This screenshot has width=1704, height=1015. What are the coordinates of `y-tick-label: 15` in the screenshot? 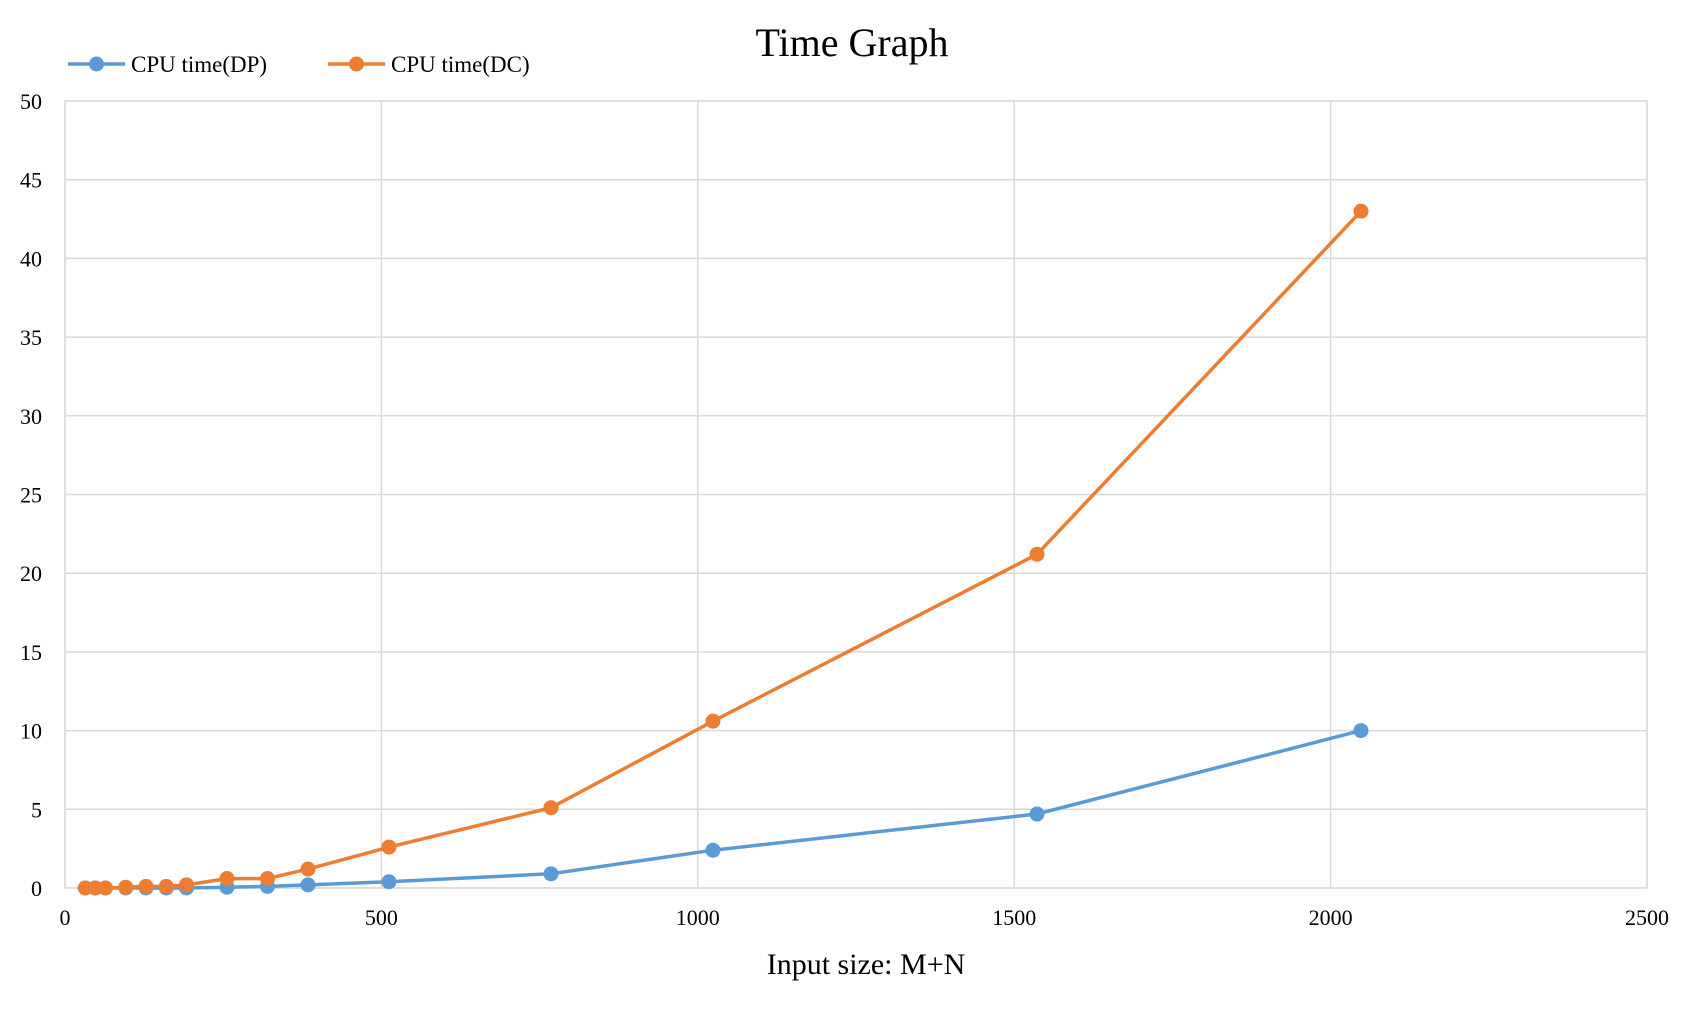 It's located at (31, 652).